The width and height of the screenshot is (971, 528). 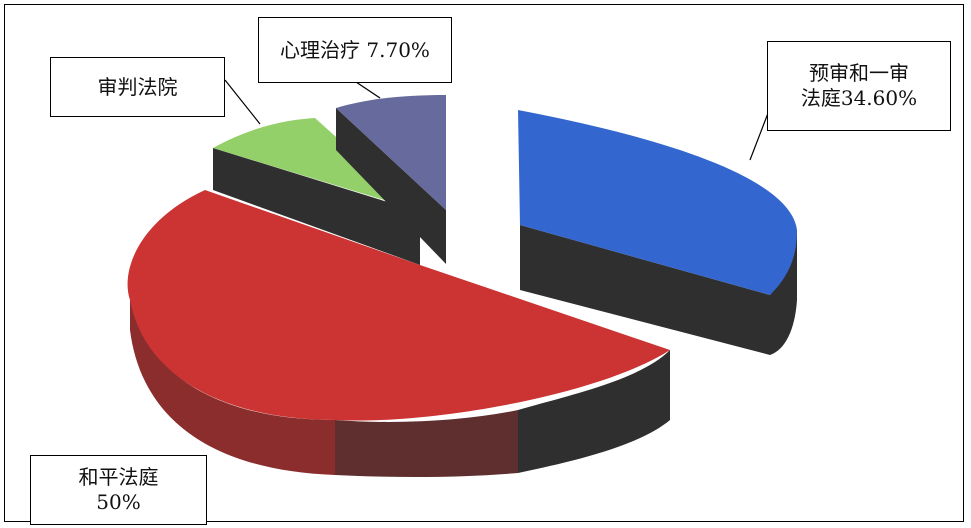 I want to click on label-peace-court-line-2: 50%, so click(x=118, y=502).